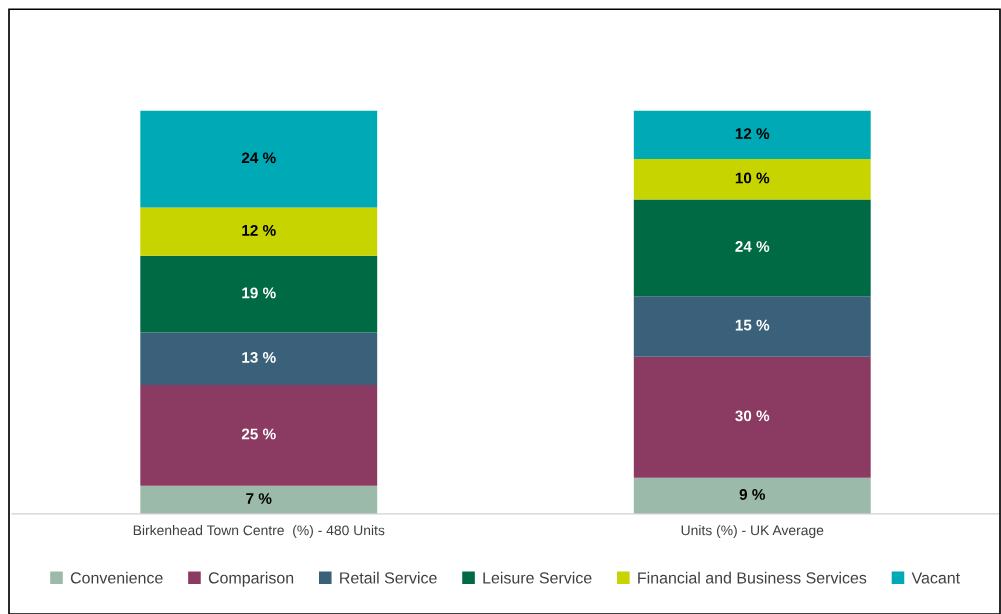  I want to click on data-label: 10 %, so click(752, 178).